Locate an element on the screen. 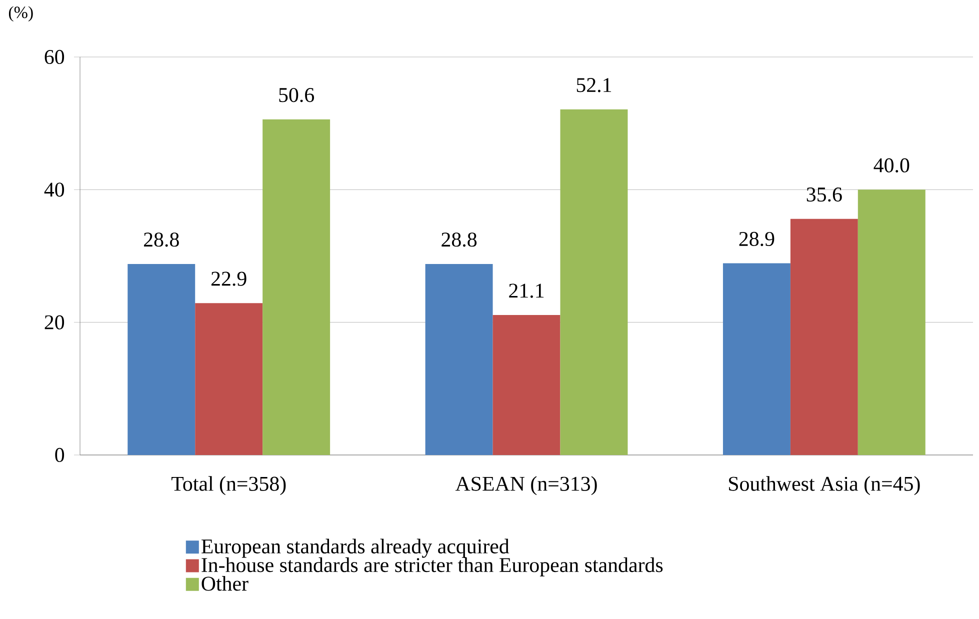 Image resolution: width=979 pixels, height=619 pixels. y-tick-label: 60 is located at coordinates (54, 57).